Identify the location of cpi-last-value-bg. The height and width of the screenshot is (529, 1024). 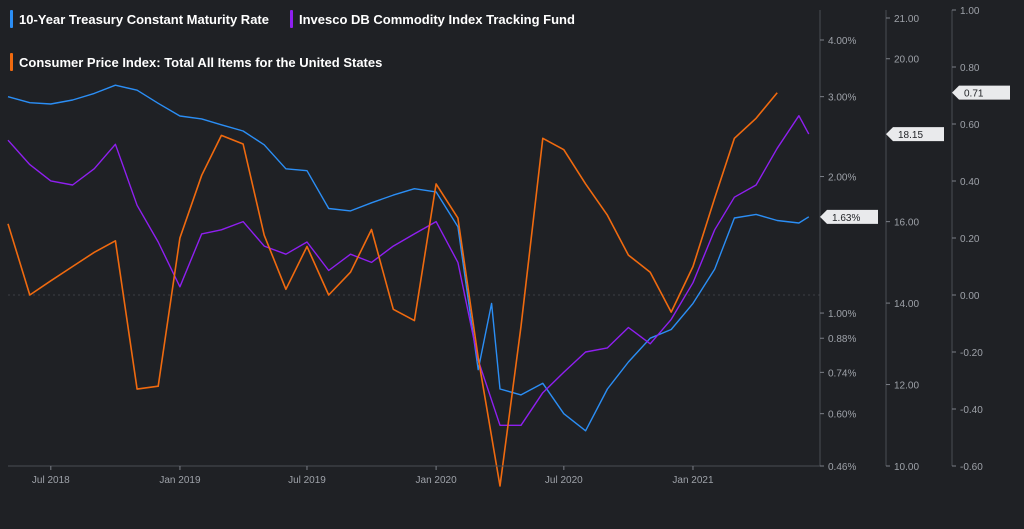
(981, 92).